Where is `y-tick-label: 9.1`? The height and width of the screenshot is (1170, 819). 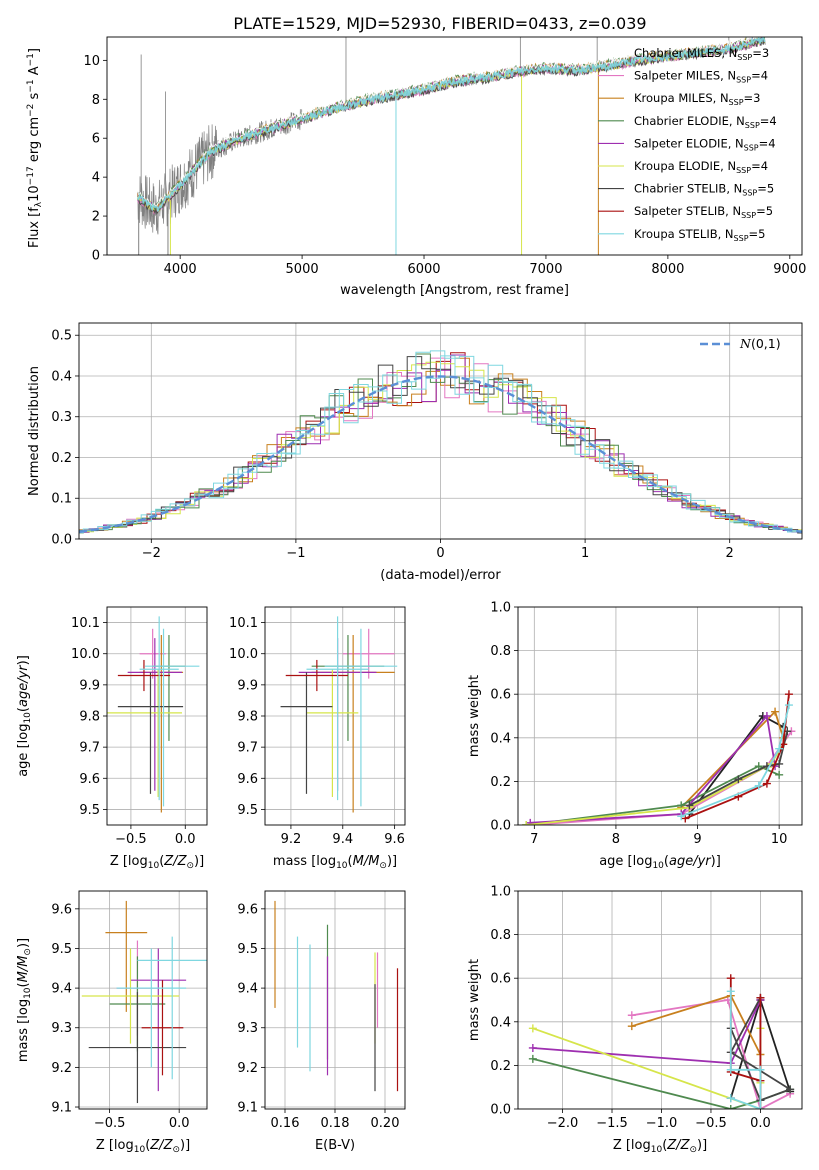 y-tick-label: 9.1 is located at coordinates (247, 1108).